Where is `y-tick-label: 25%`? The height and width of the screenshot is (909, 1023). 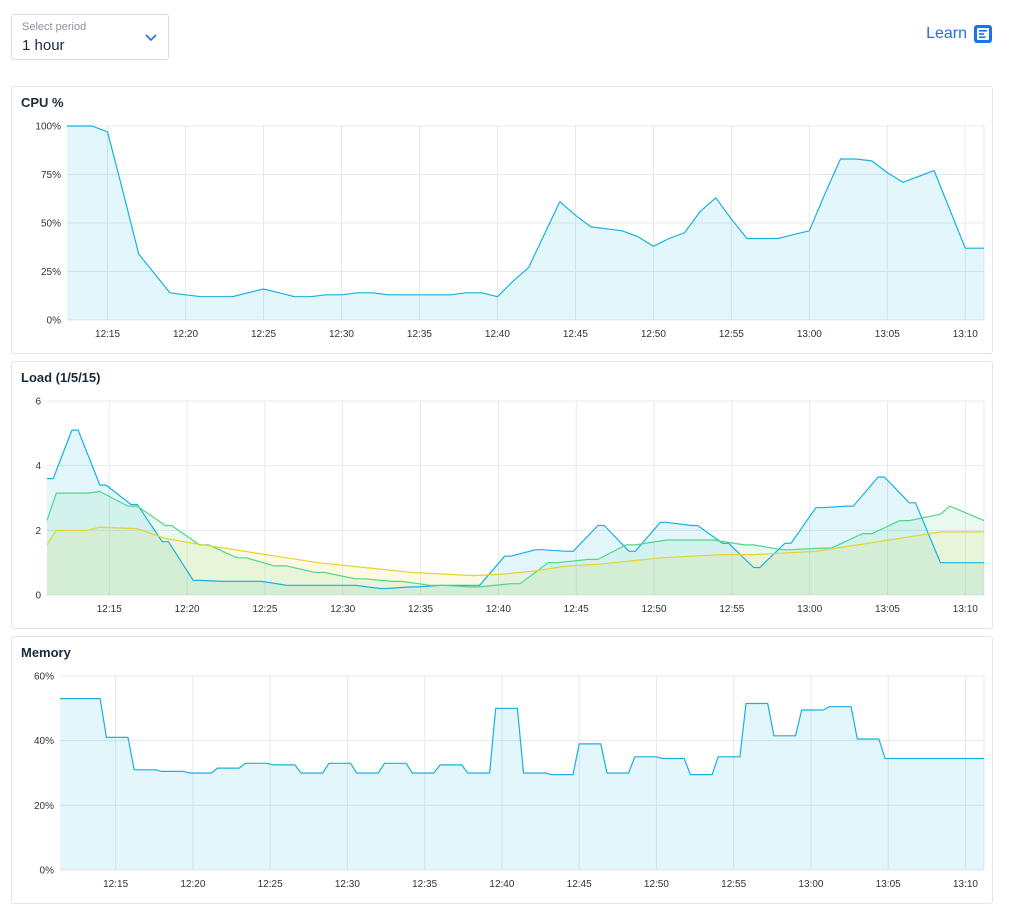 y-tick-label: 25% is located at coordinates (51, 272).